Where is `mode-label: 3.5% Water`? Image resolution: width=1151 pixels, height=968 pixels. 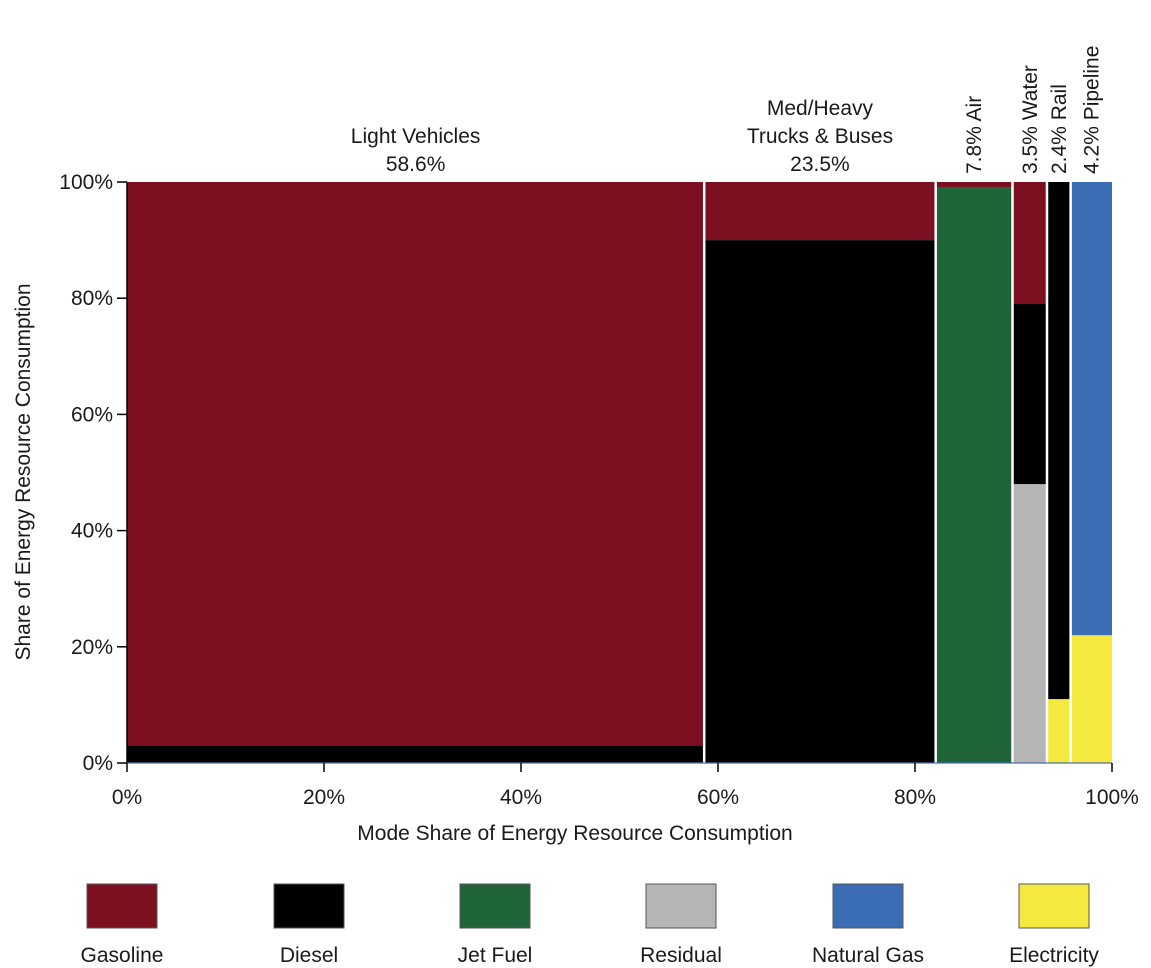
mode-label: 3.5% Water is located at coordinates (1030, 119).